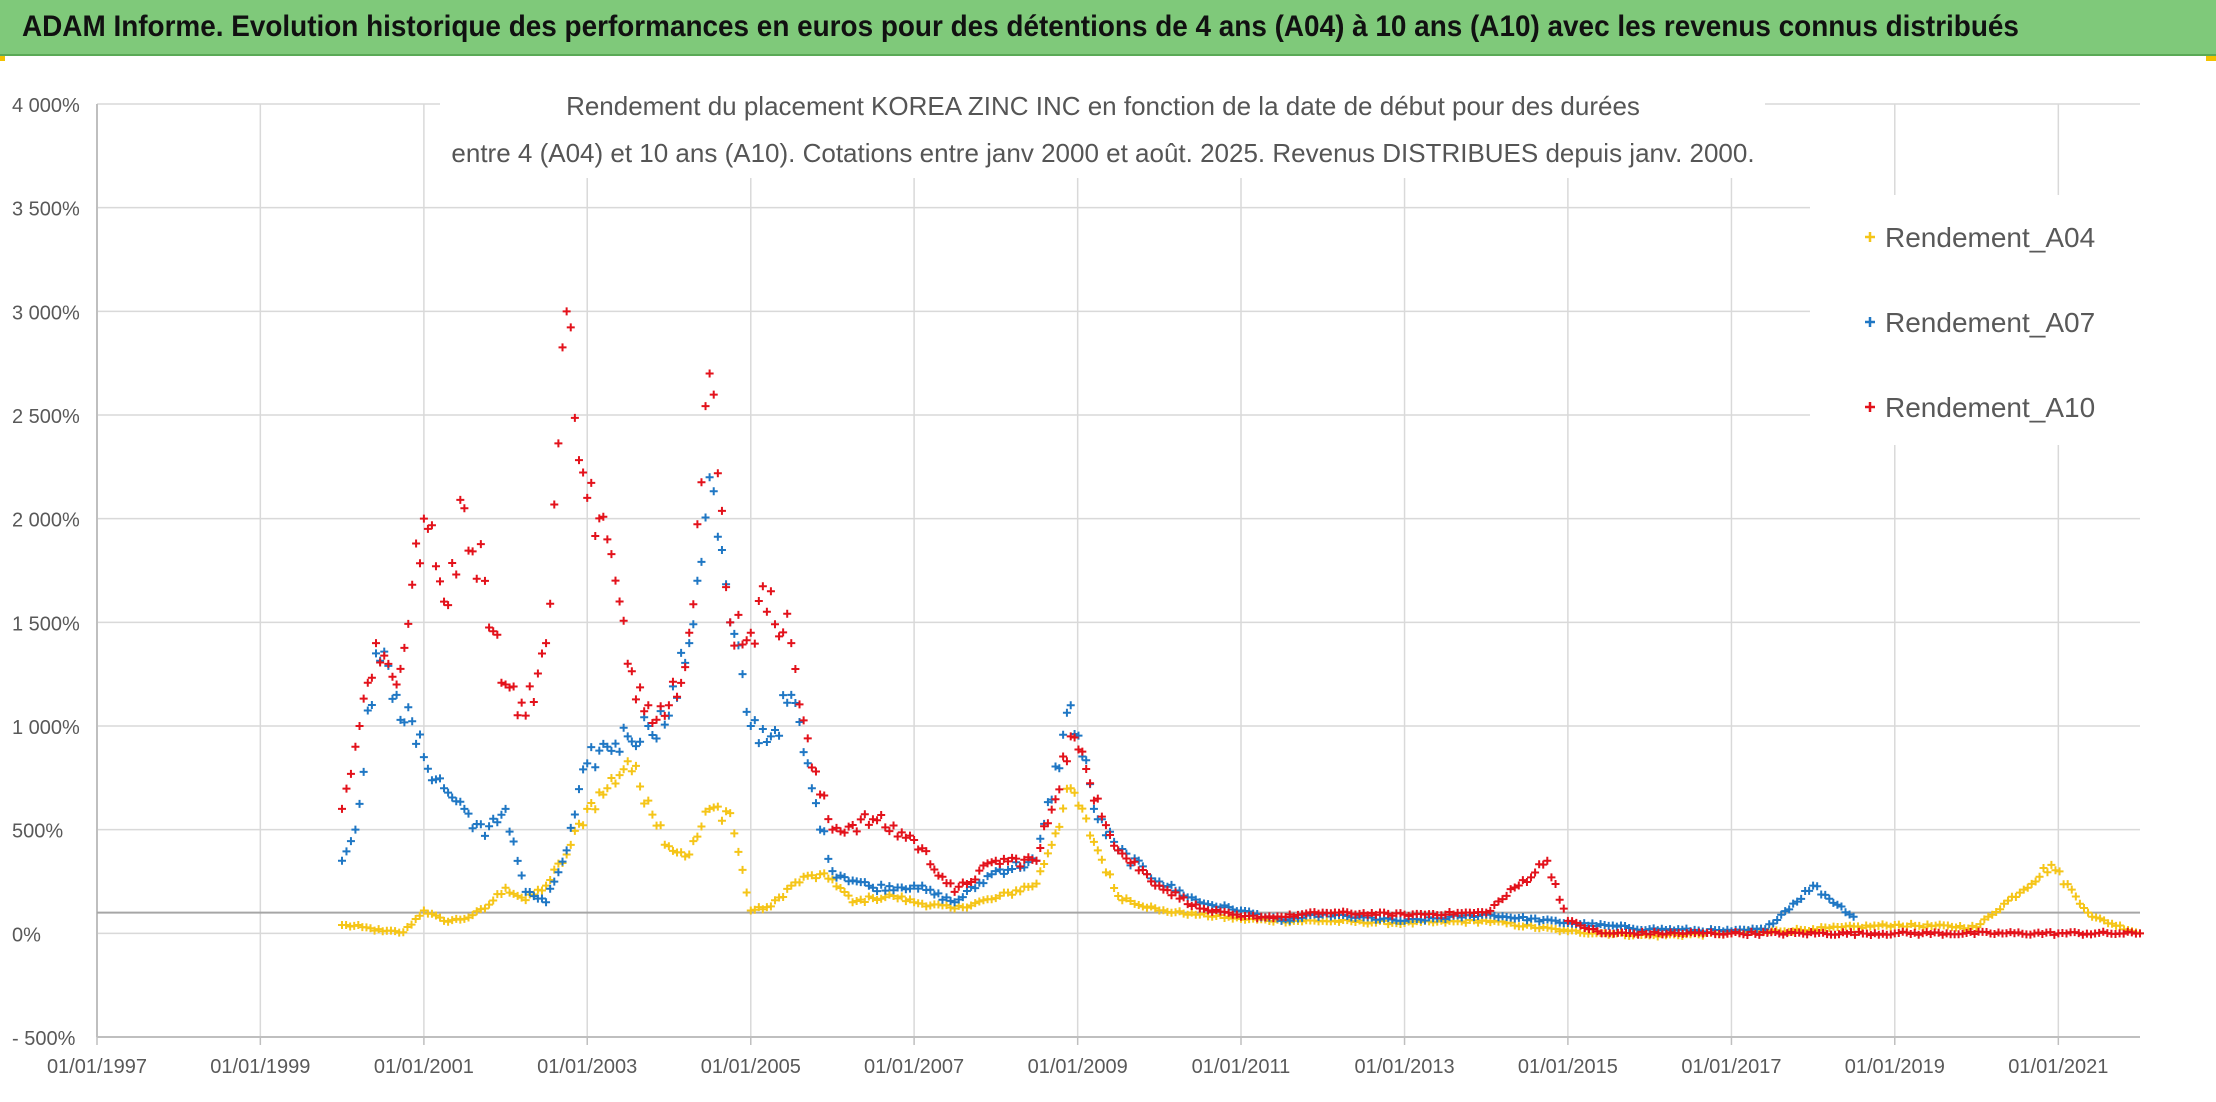 The image size is (2216, 1102). Describe the element at coordinates (46, 728) in the screenshot. I see `y-tick-label: 1 000%` at that location.